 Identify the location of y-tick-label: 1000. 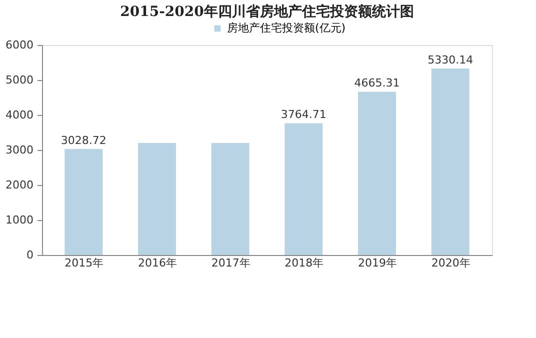
(20, 220).